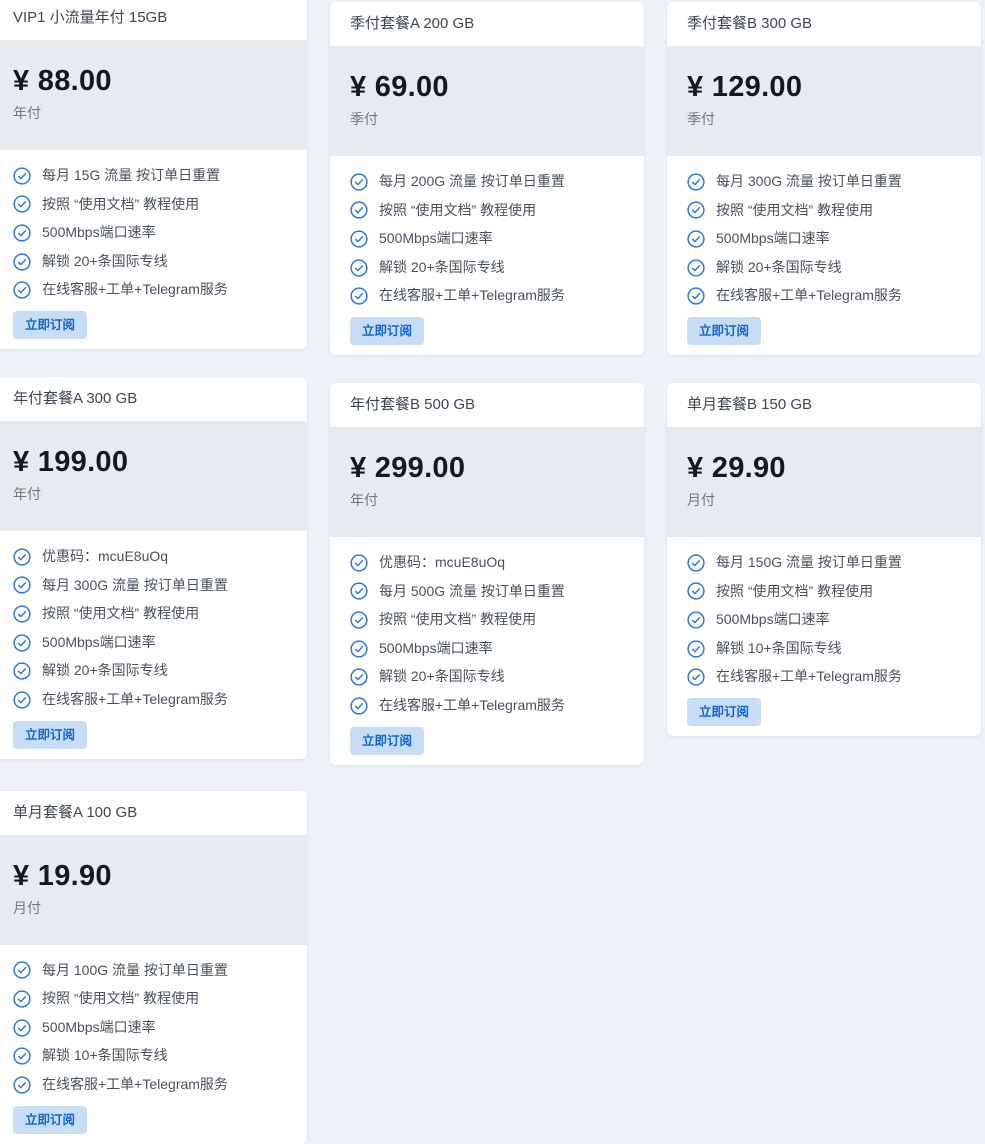 The height and width of the screenshot is (1144, 985). I want to click on plan-feature-text: 每月 15G 流量 按订单日重置, so click(131, 175).